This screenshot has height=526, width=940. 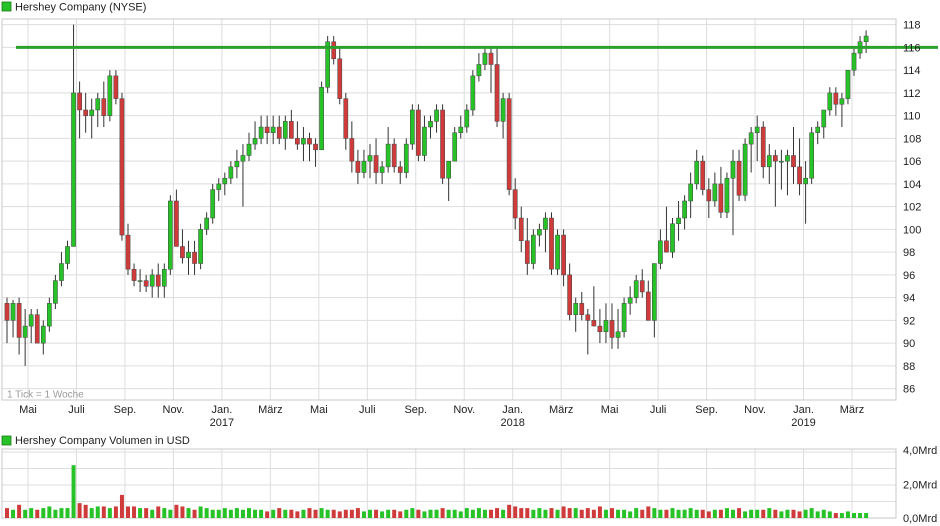 What do you see at coordinates (912, 94) in the screenshot?
I see `price-y-tick-label: 112` at bounding box center [912, 94].